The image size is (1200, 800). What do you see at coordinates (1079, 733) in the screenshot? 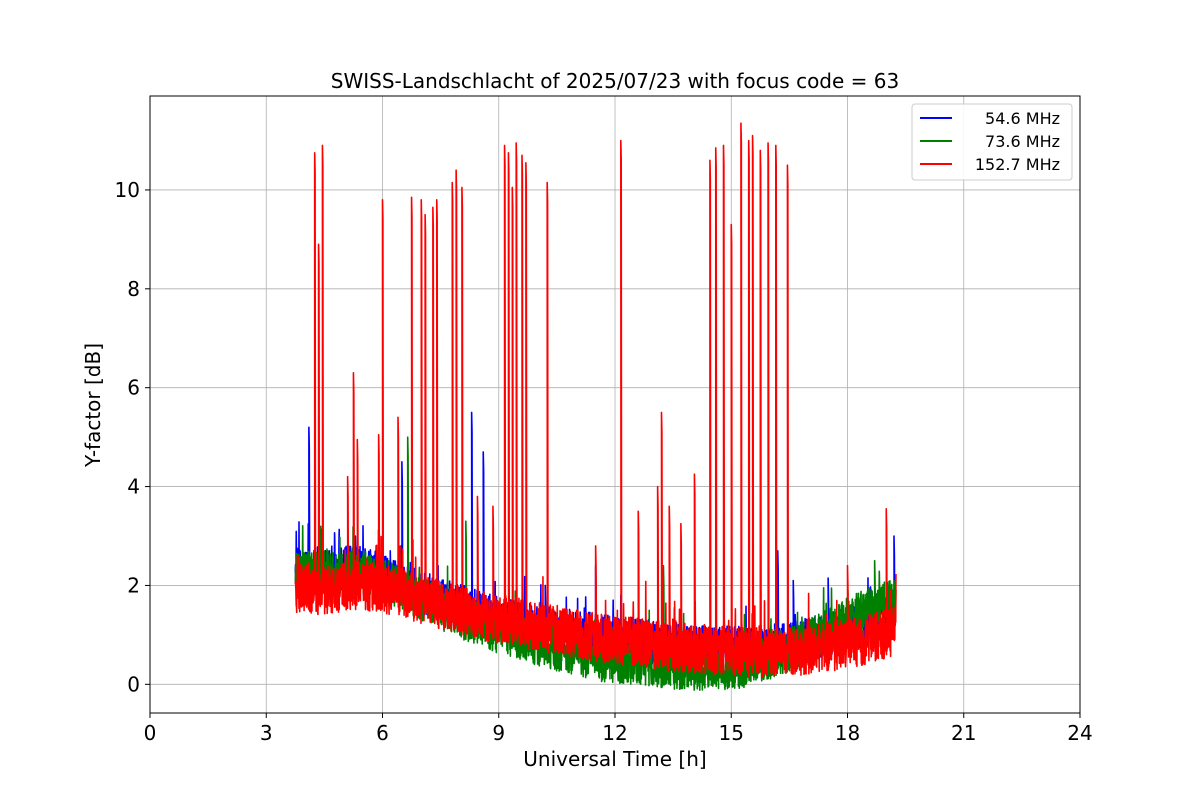
I see `x-tick-label: 24` at bounding box center [1079, 733].